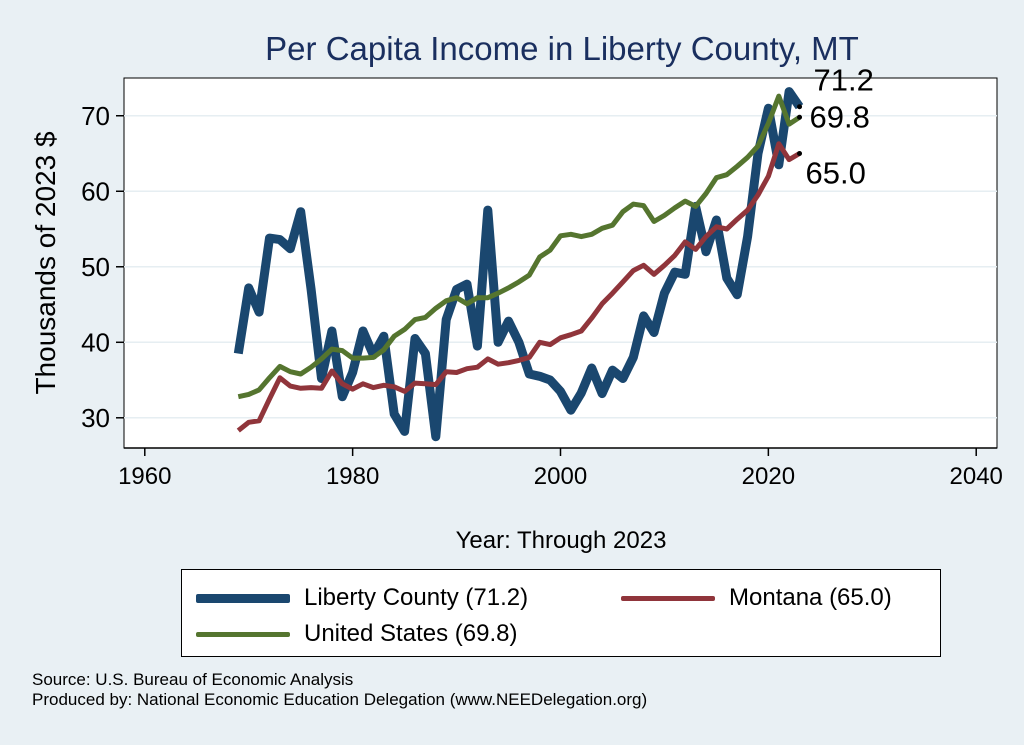  I want to click on x-tick-label: 2020, so click(768, 476).